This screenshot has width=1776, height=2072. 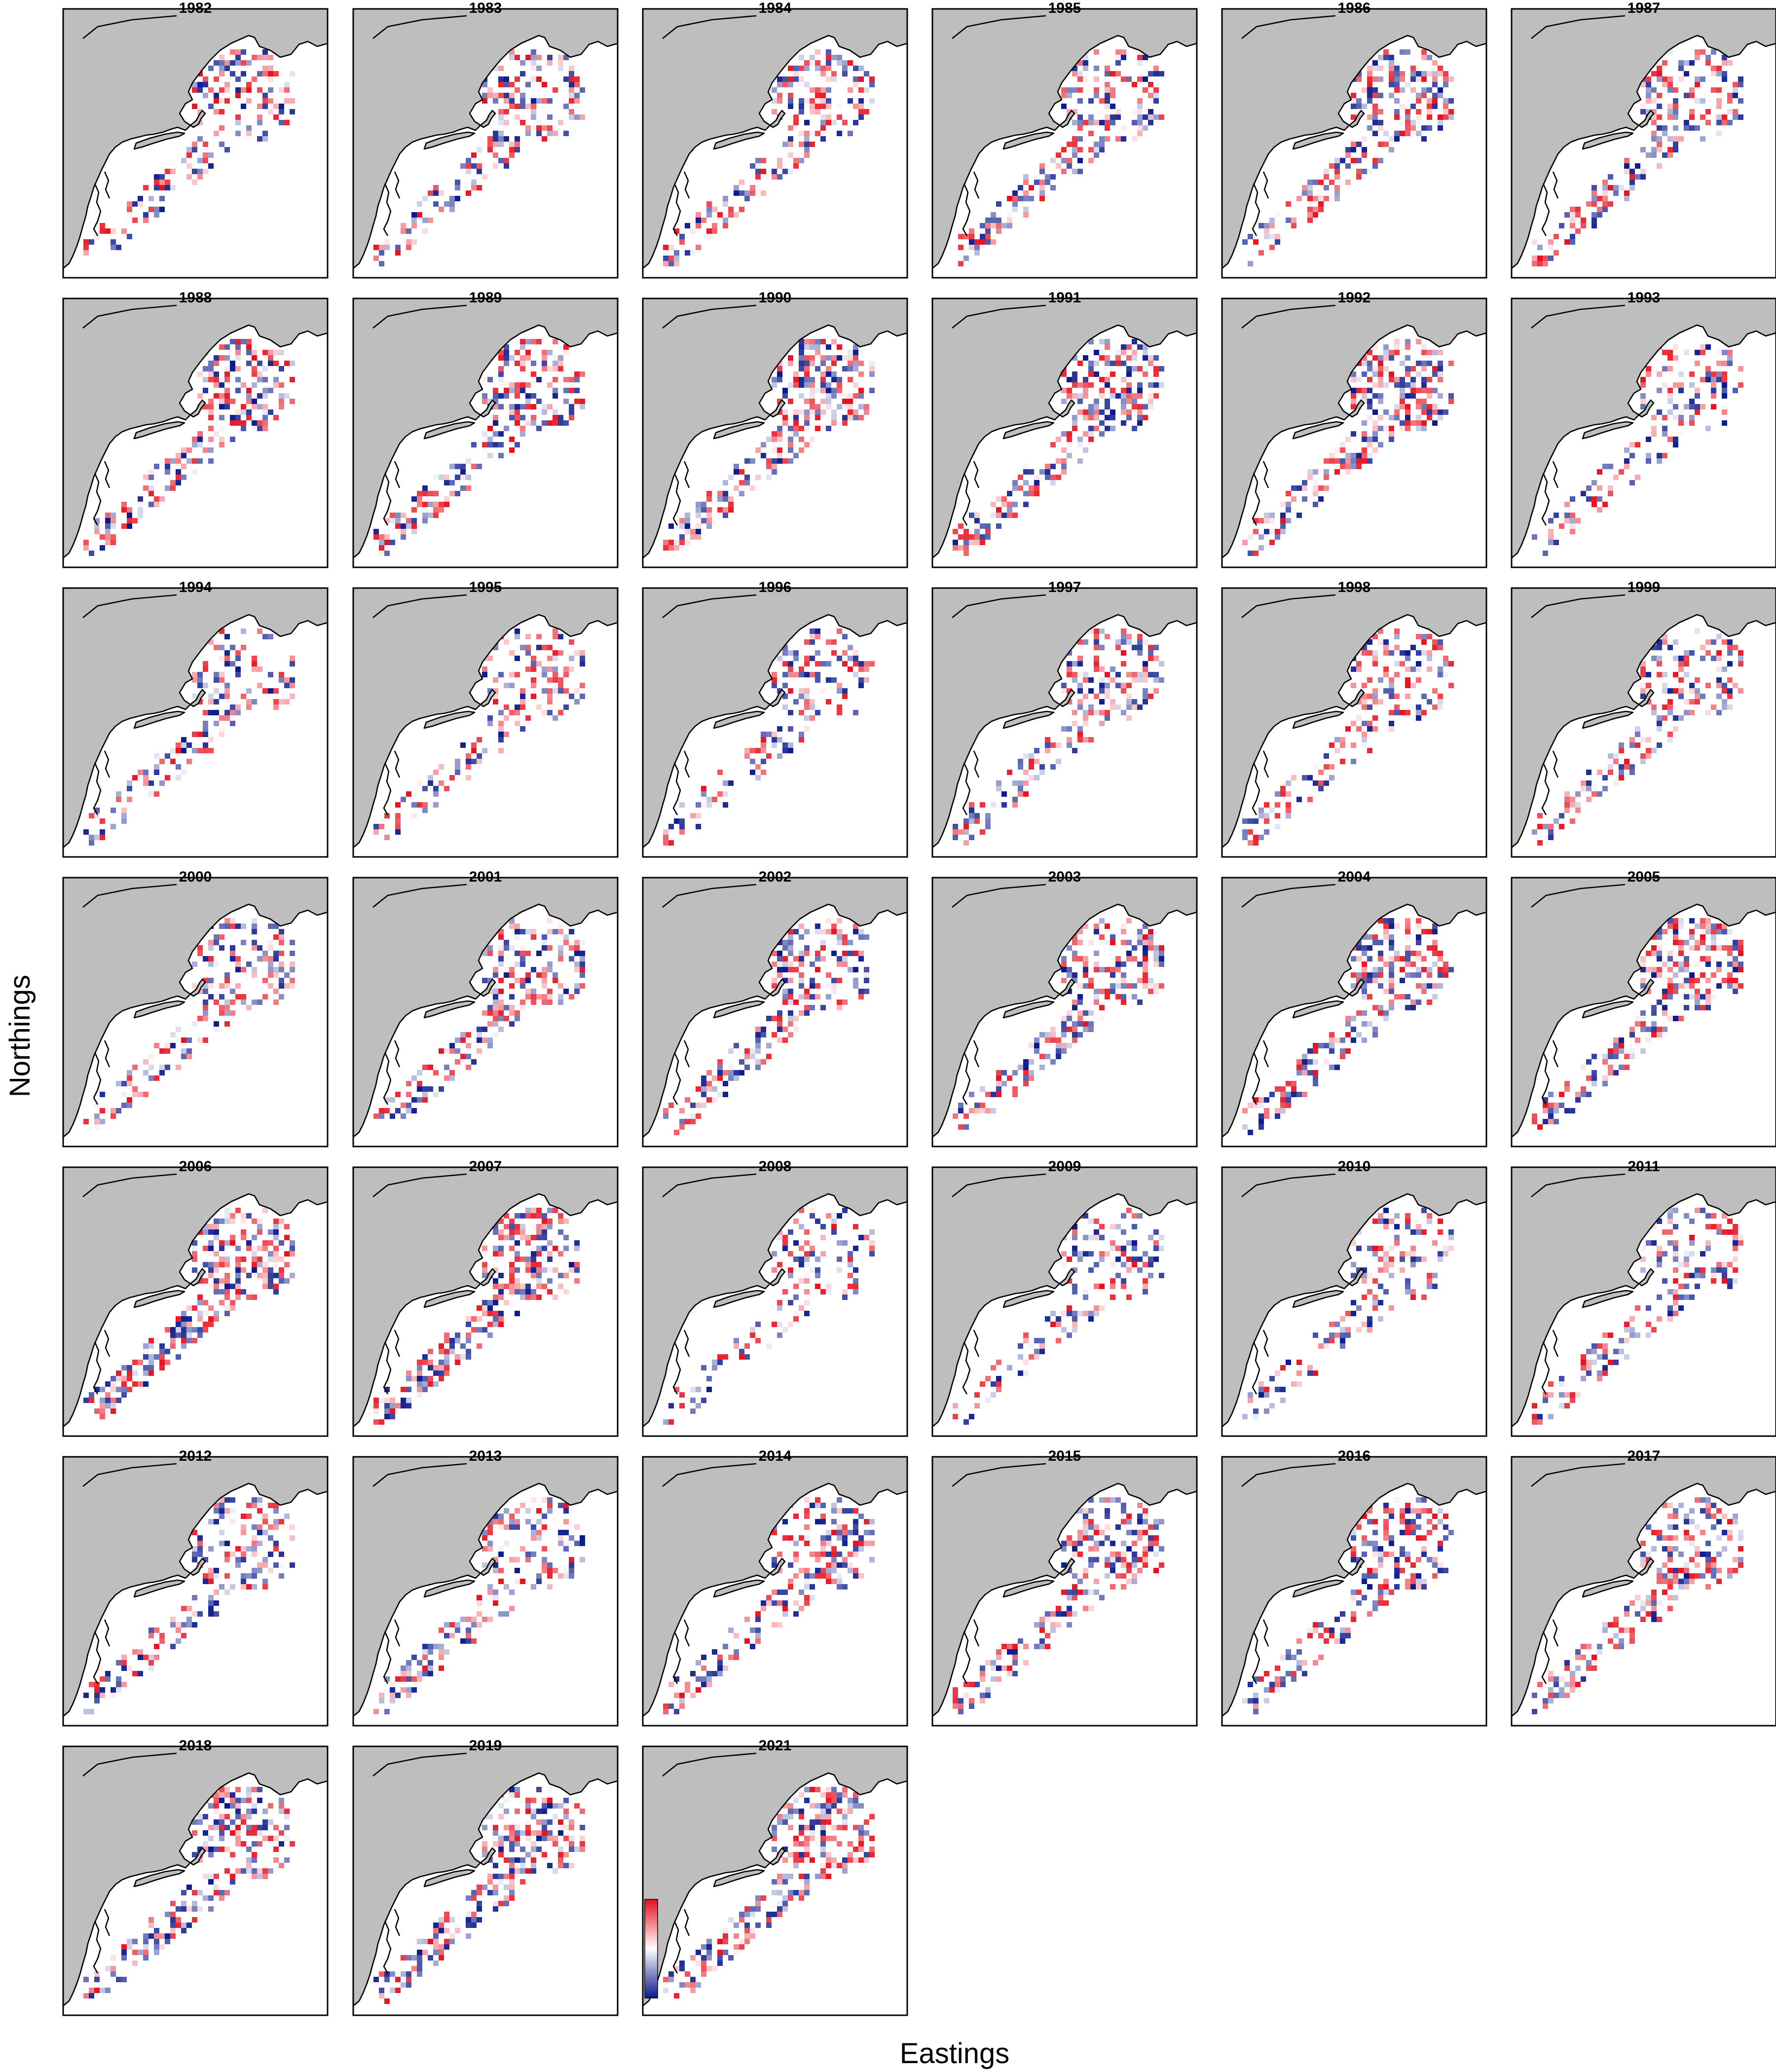 I want to click on map-panel-1998: 1998, so click(x=1354, y=718).